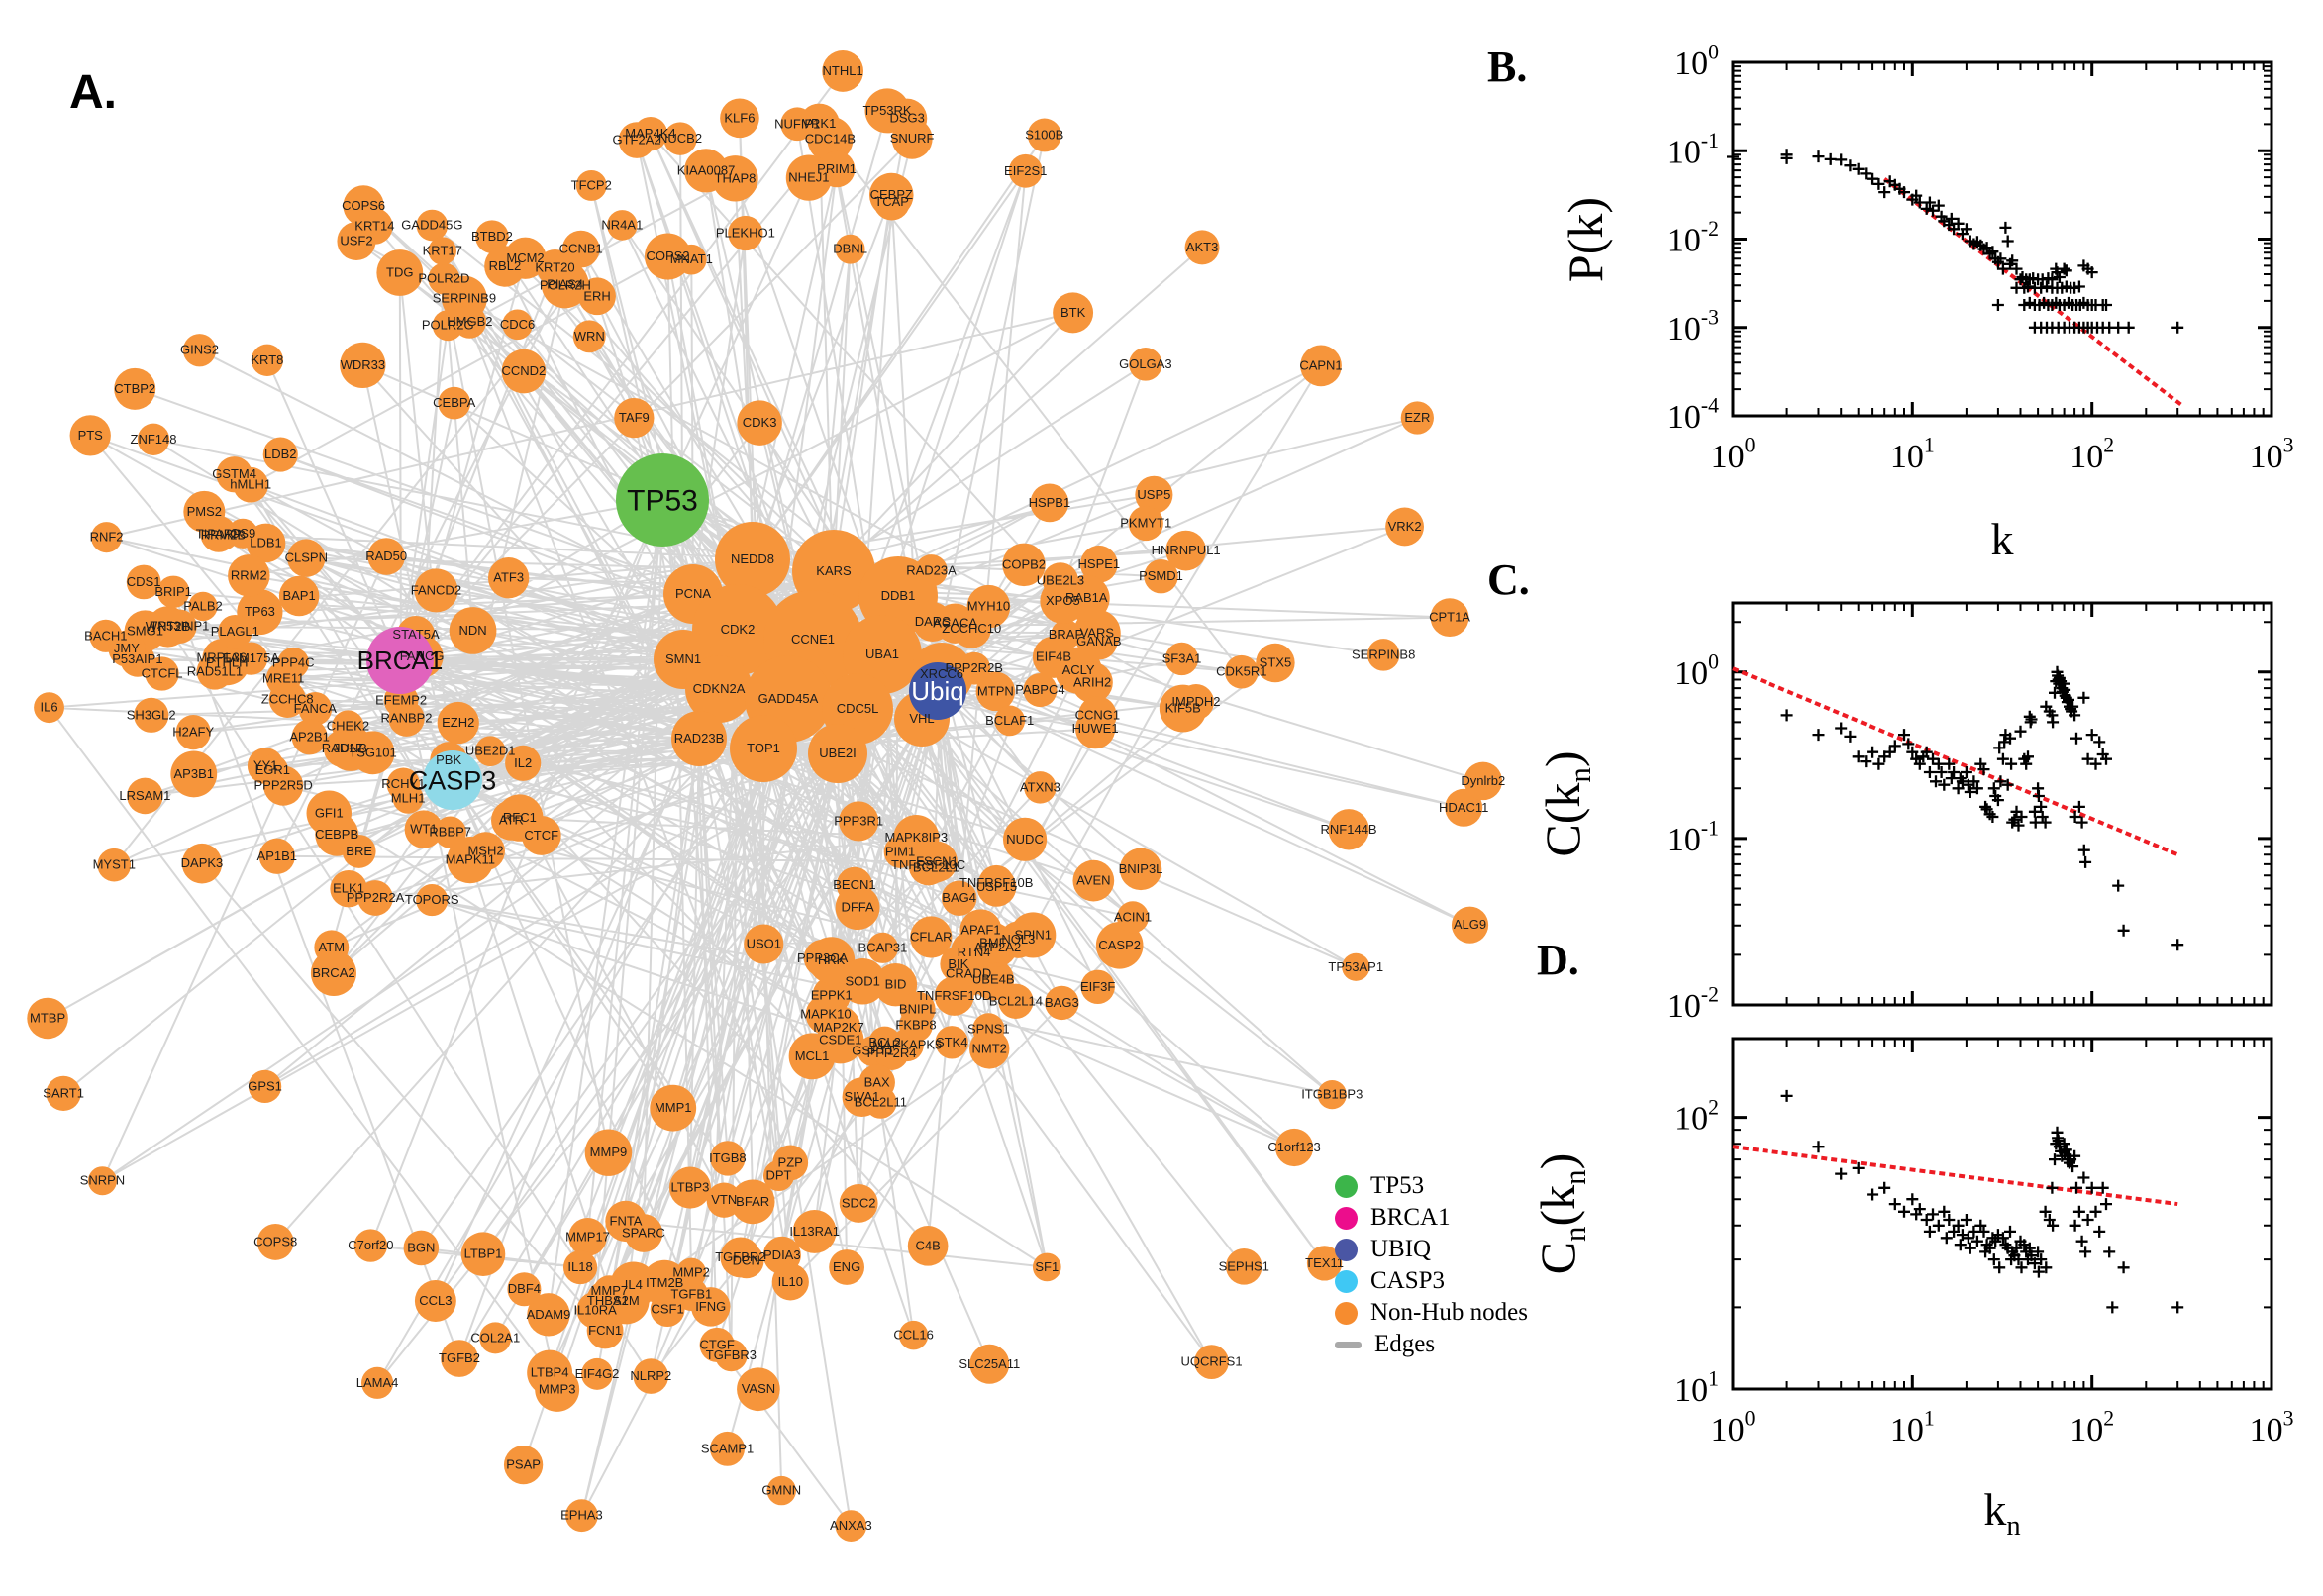 Image resolution: width=2323 pixels, height=1596 pixels. Describe the element at coordinates (47, 1017) in the screenshot. I see `node-label: MTBP` at that location.